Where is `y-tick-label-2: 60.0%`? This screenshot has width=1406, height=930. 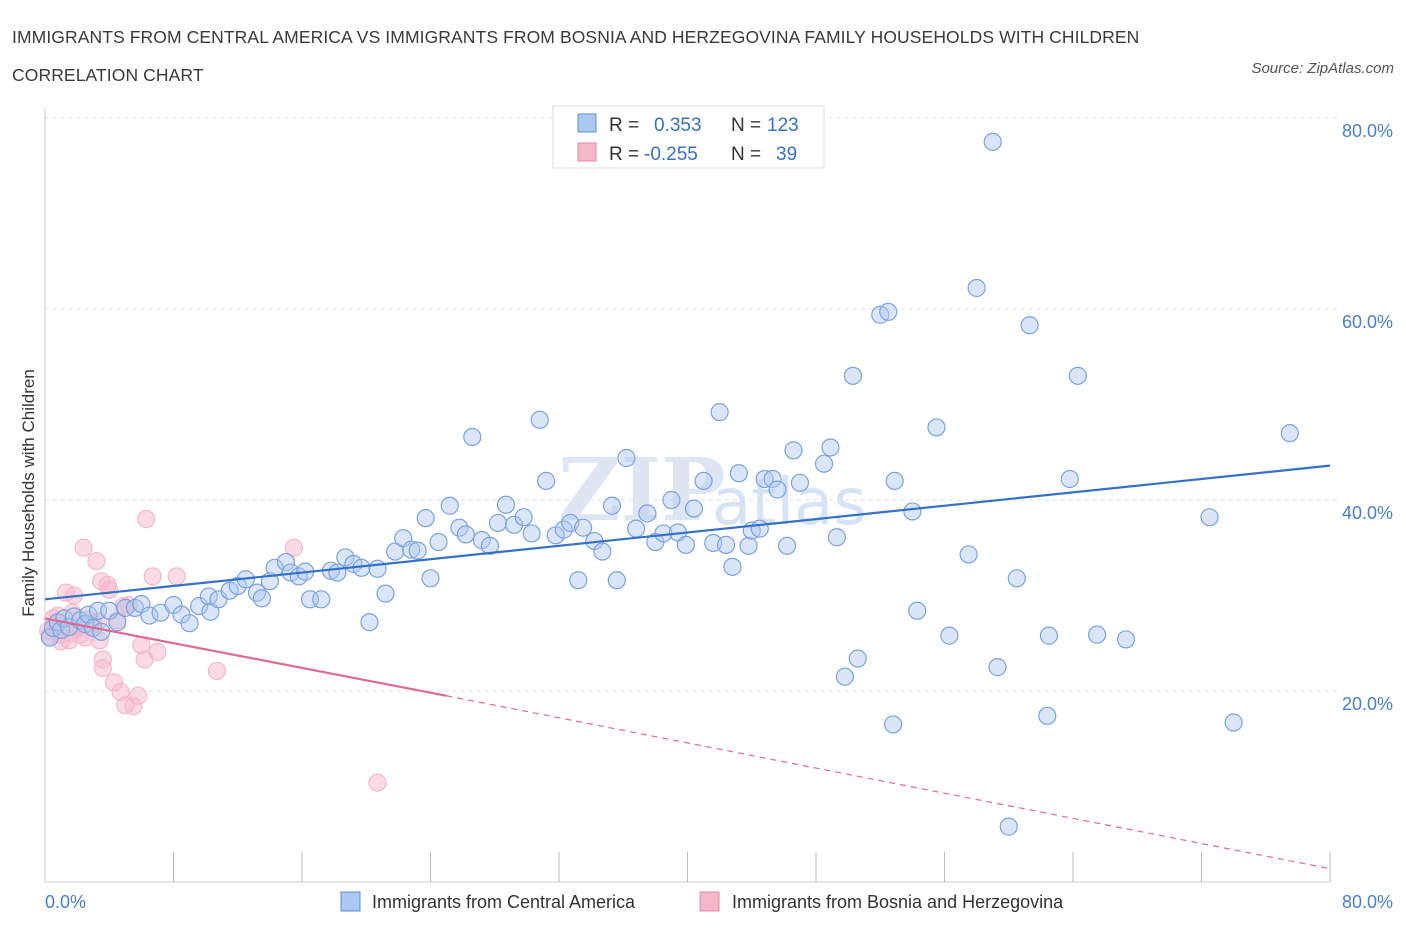 y-tick-label-2: 60.0% is located at coordinates (1367, 322).